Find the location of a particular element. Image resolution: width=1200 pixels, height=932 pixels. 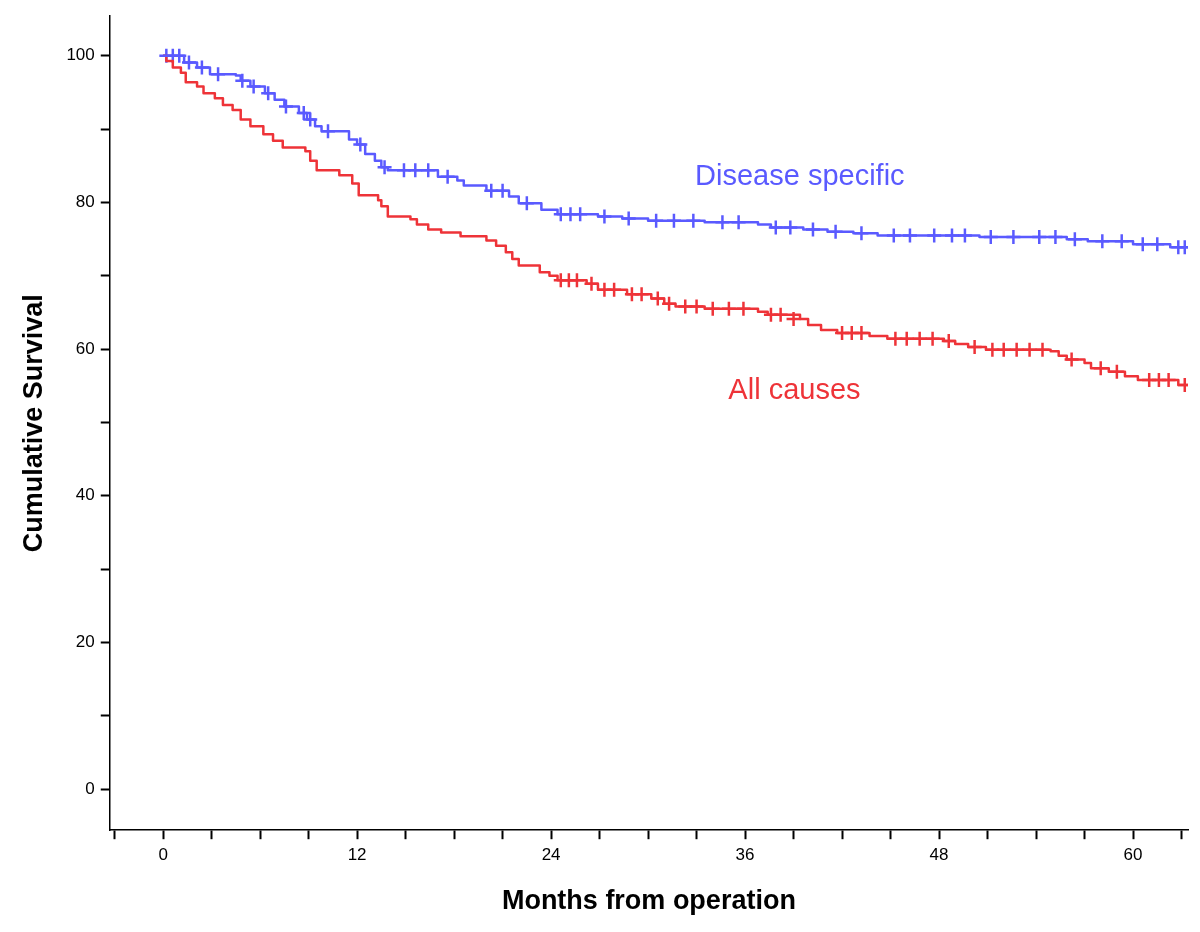

y-tick-label: 60 is located at coordinates (85, 348).